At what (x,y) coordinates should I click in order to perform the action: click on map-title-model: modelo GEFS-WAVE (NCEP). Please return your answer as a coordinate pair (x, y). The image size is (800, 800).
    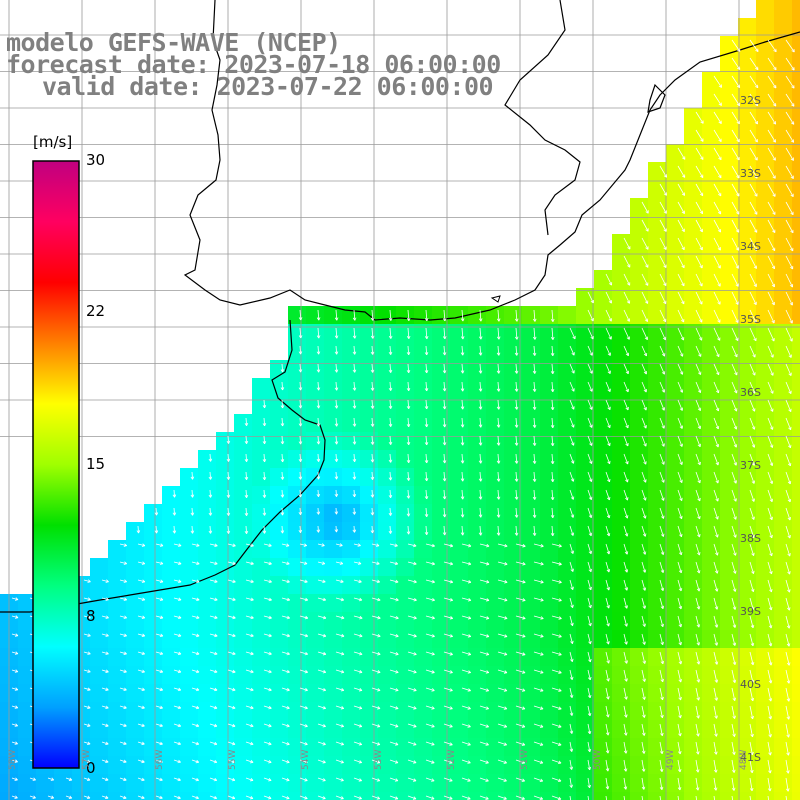
    Looking at the image, I should click on (173, 42).